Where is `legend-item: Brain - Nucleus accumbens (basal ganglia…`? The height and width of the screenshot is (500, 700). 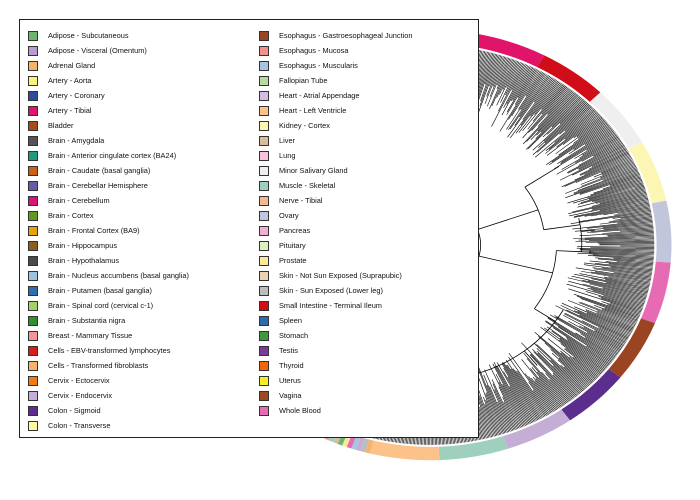 legend-item: Brain - Nucleus accumbens (basal ganglia… is located at coordinates (108, 275).